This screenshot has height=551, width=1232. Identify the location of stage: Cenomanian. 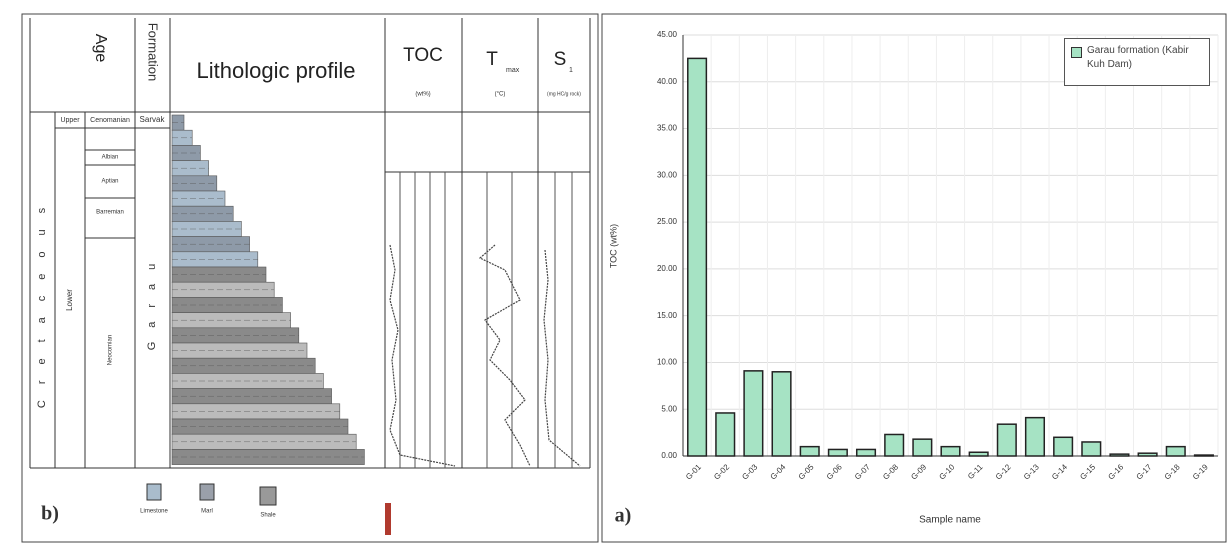
(110, 120).